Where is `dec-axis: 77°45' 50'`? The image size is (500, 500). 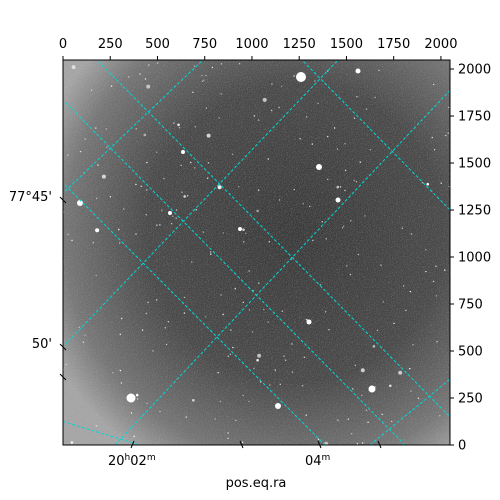
dec-axis: 77°45' 50' is located at coordinates (38, 285).